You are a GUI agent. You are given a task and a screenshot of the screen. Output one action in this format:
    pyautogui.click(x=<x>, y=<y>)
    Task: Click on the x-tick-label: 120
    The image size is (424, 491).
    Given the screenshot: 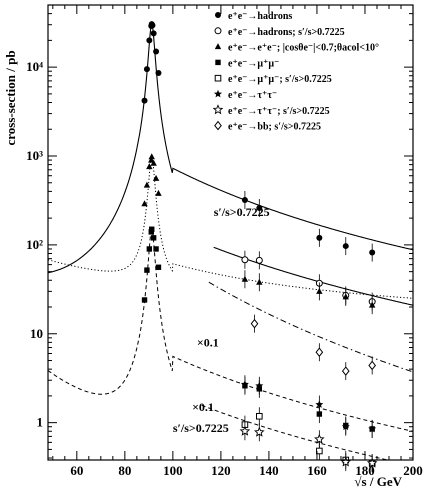 What is the action you would take?
    pyautogui.click(x=221, y=470)
    